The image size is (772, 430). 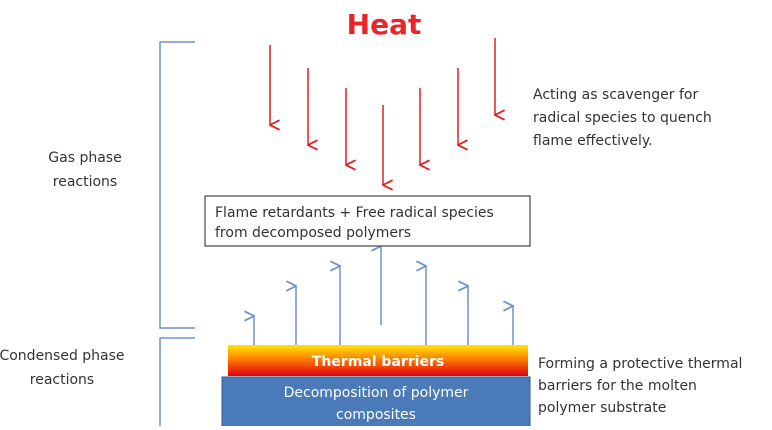 What do you see at coordinates (62, 380) in the screenshot?
I see `condensed-label: reactions` at bounding box center [62, 380].